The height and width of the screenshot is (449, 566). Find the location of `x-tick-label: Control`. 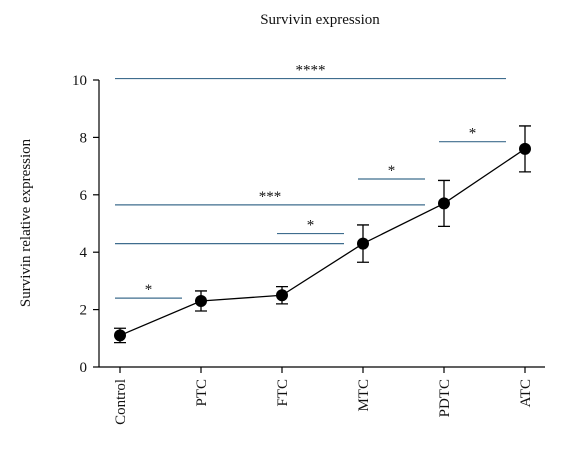

x-tick-label: Control is located at coordinates (121, 402).